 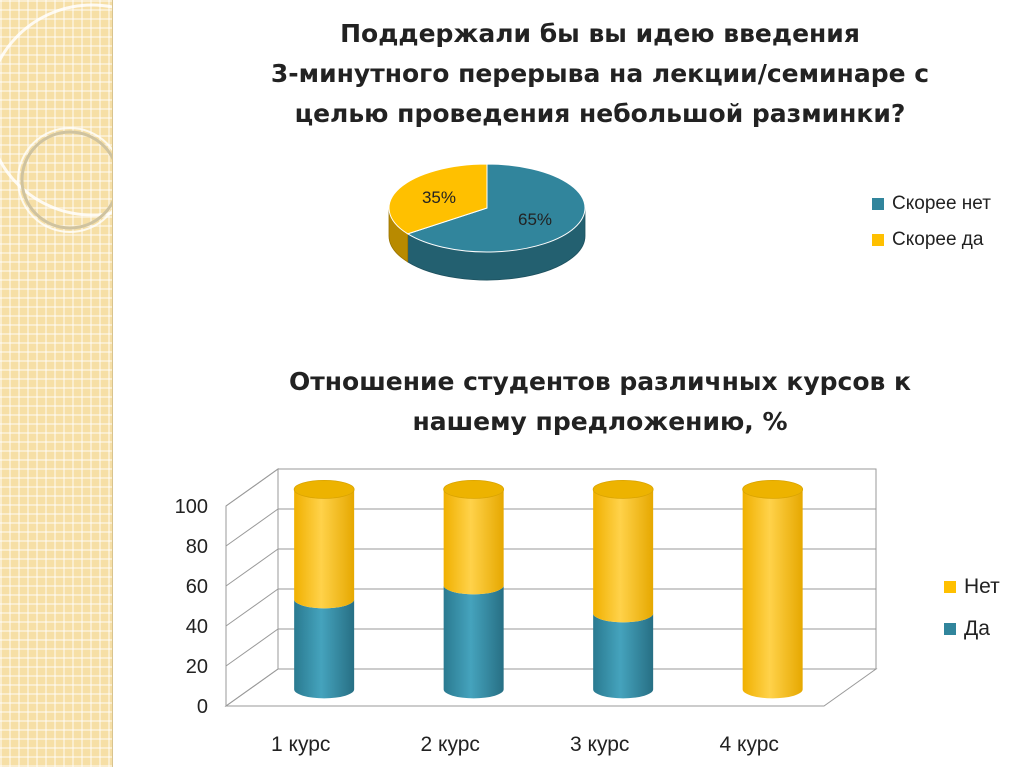 I want to click on legend-label: Скорее да, so click(x=938, y=239).